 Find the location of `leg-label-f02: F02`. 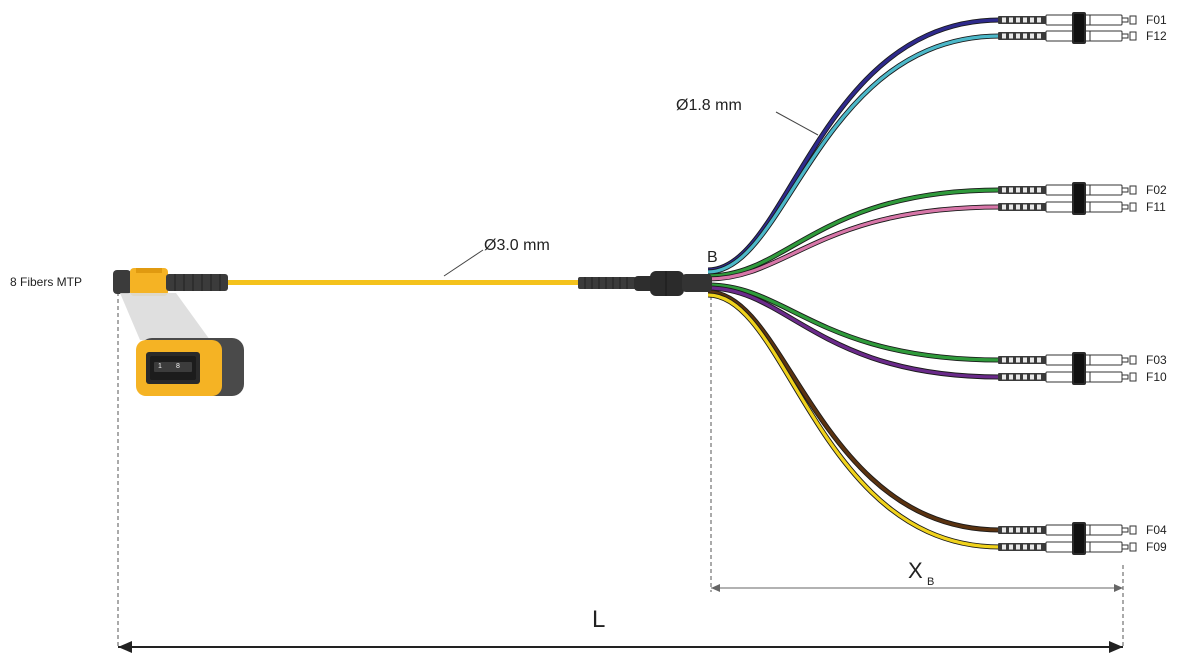

leg-label-f02: F02 is located at coordinates (1156, 190).